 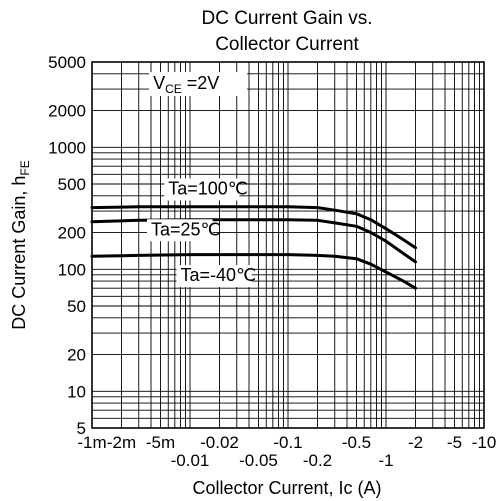 What do you see at coordinates (484, 442) in the screenshot?
I see `x-tick-label: -10` at bounding box center [484, 442].